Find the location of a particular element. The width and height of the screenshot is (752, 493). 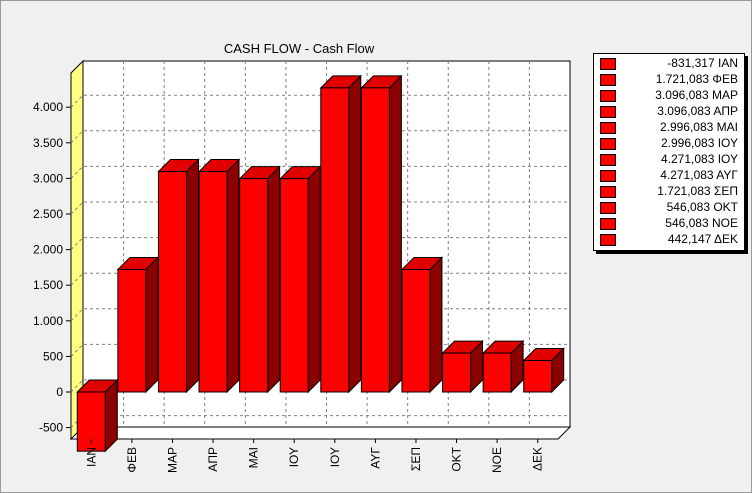

y-tick-label: 2.000 is located at coordinates (48, 250).